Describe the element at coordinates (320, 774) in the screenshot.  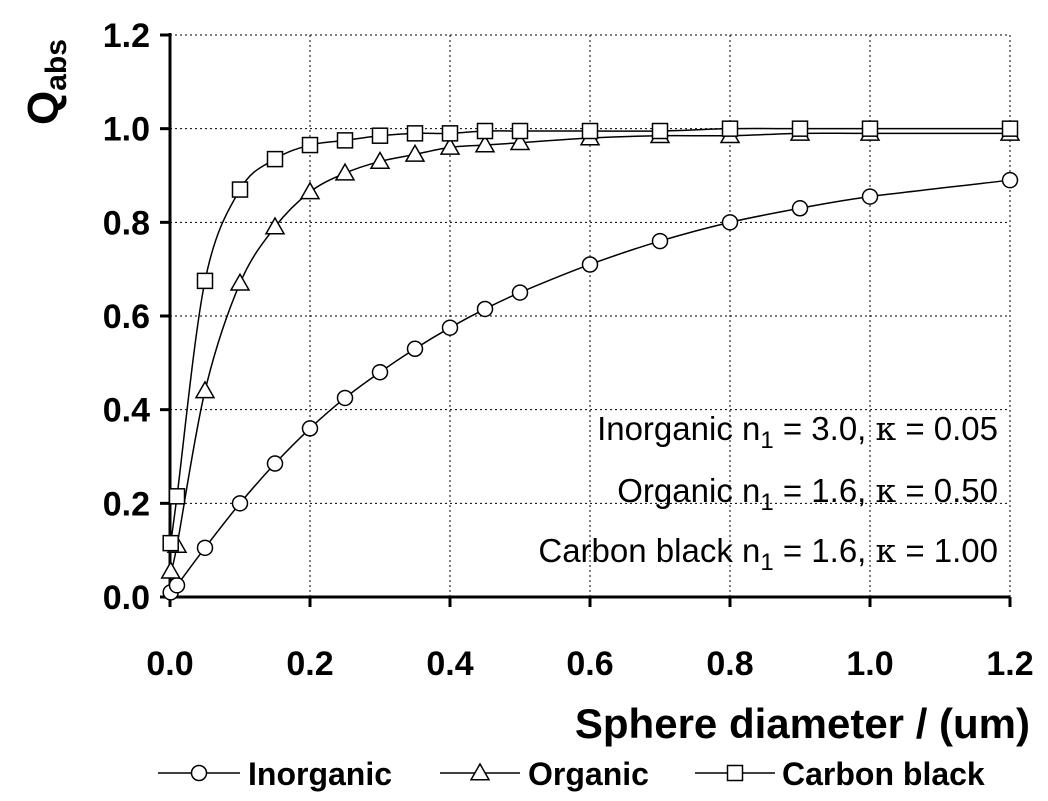
I see `legend-label-inorganic: Inorganic` at that location.